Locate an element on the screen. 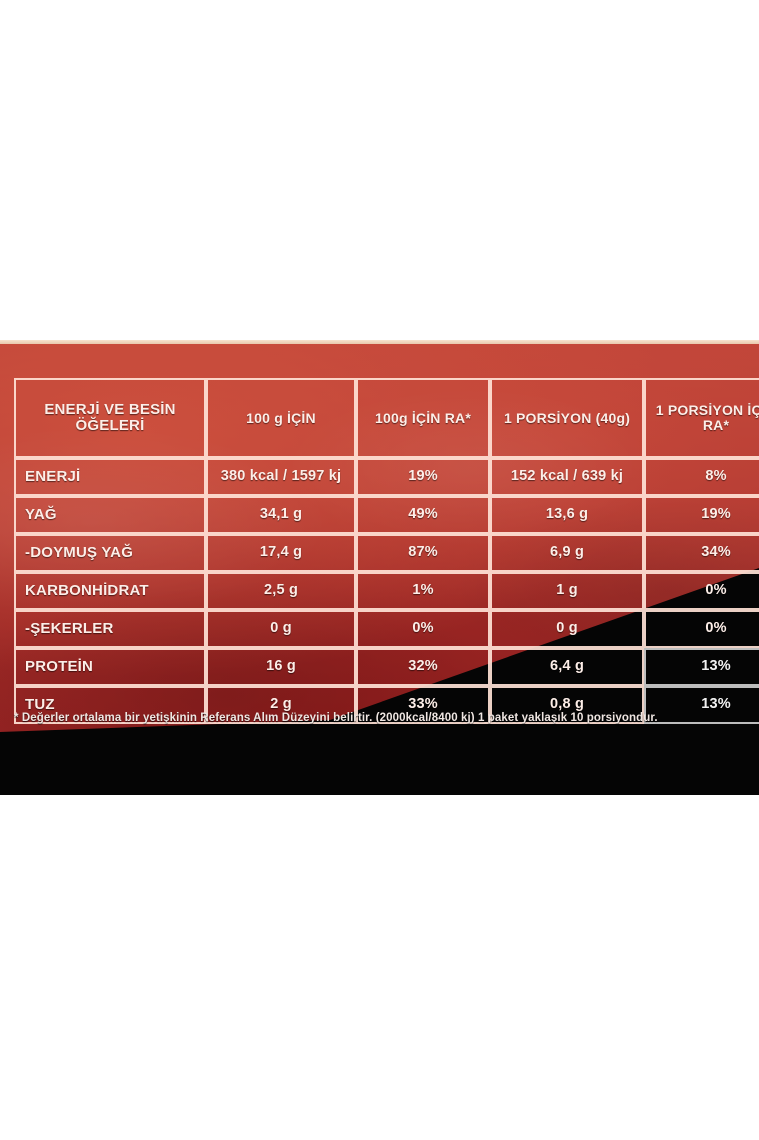  column-header-ra-portion: 1 PORSİYON İÇİN RA* is located at coordinates (701, 418).